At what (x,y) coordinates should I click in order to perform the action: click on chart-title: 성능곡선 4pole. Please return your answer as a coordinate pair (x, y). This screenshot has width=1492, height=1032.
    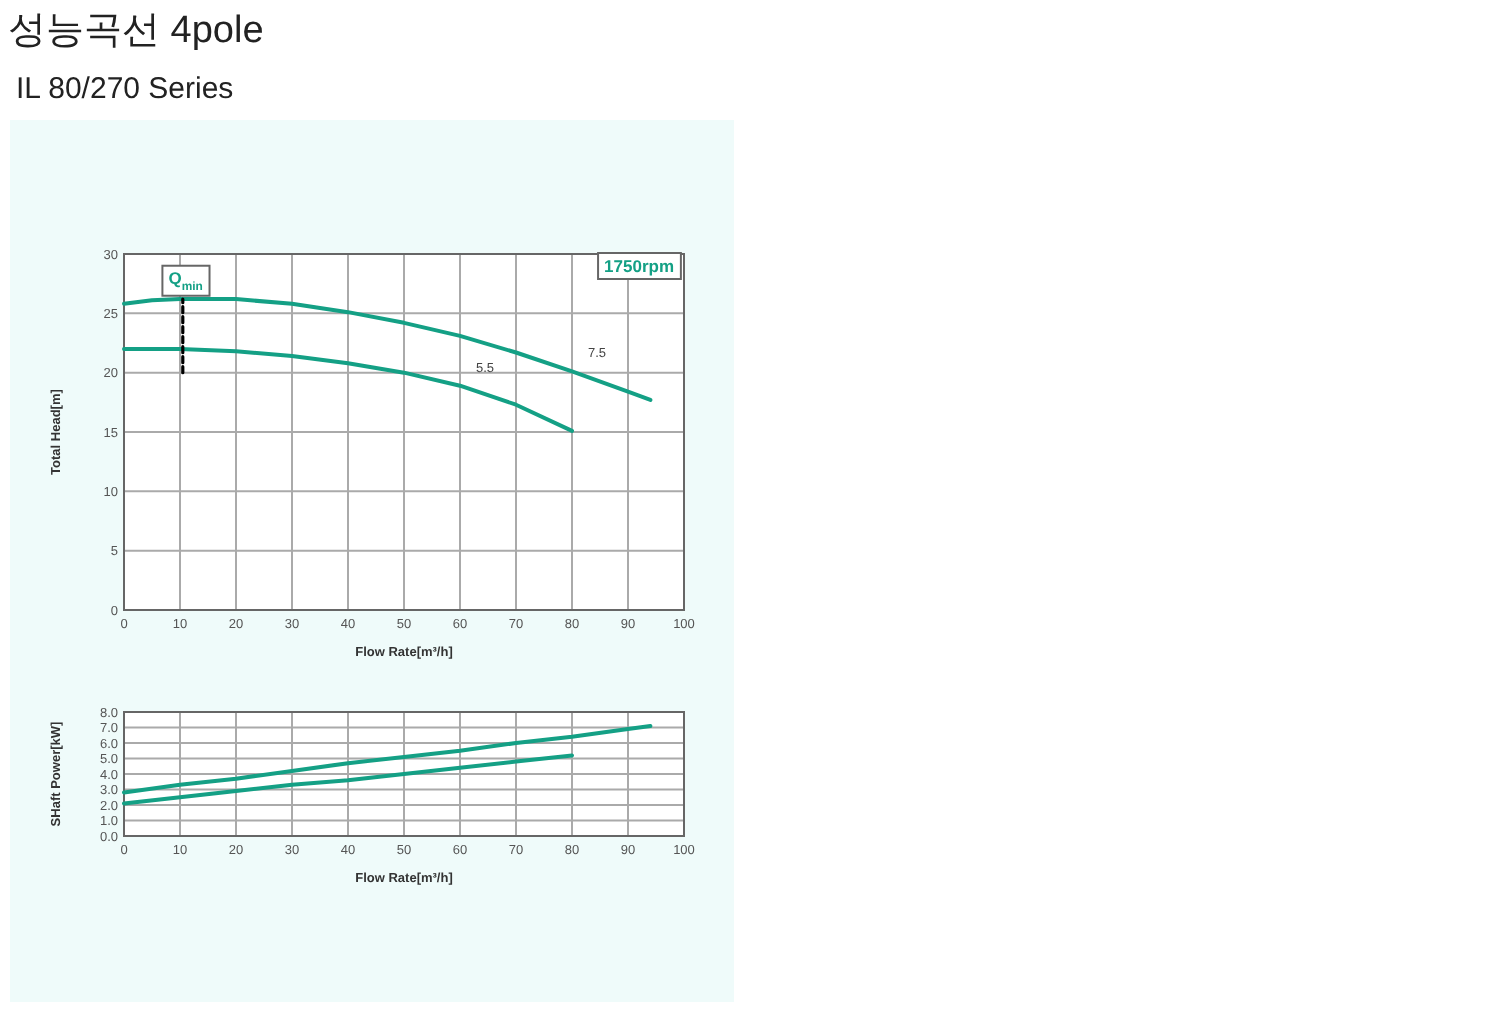
    Looking at the image, I should click on (136, 31).